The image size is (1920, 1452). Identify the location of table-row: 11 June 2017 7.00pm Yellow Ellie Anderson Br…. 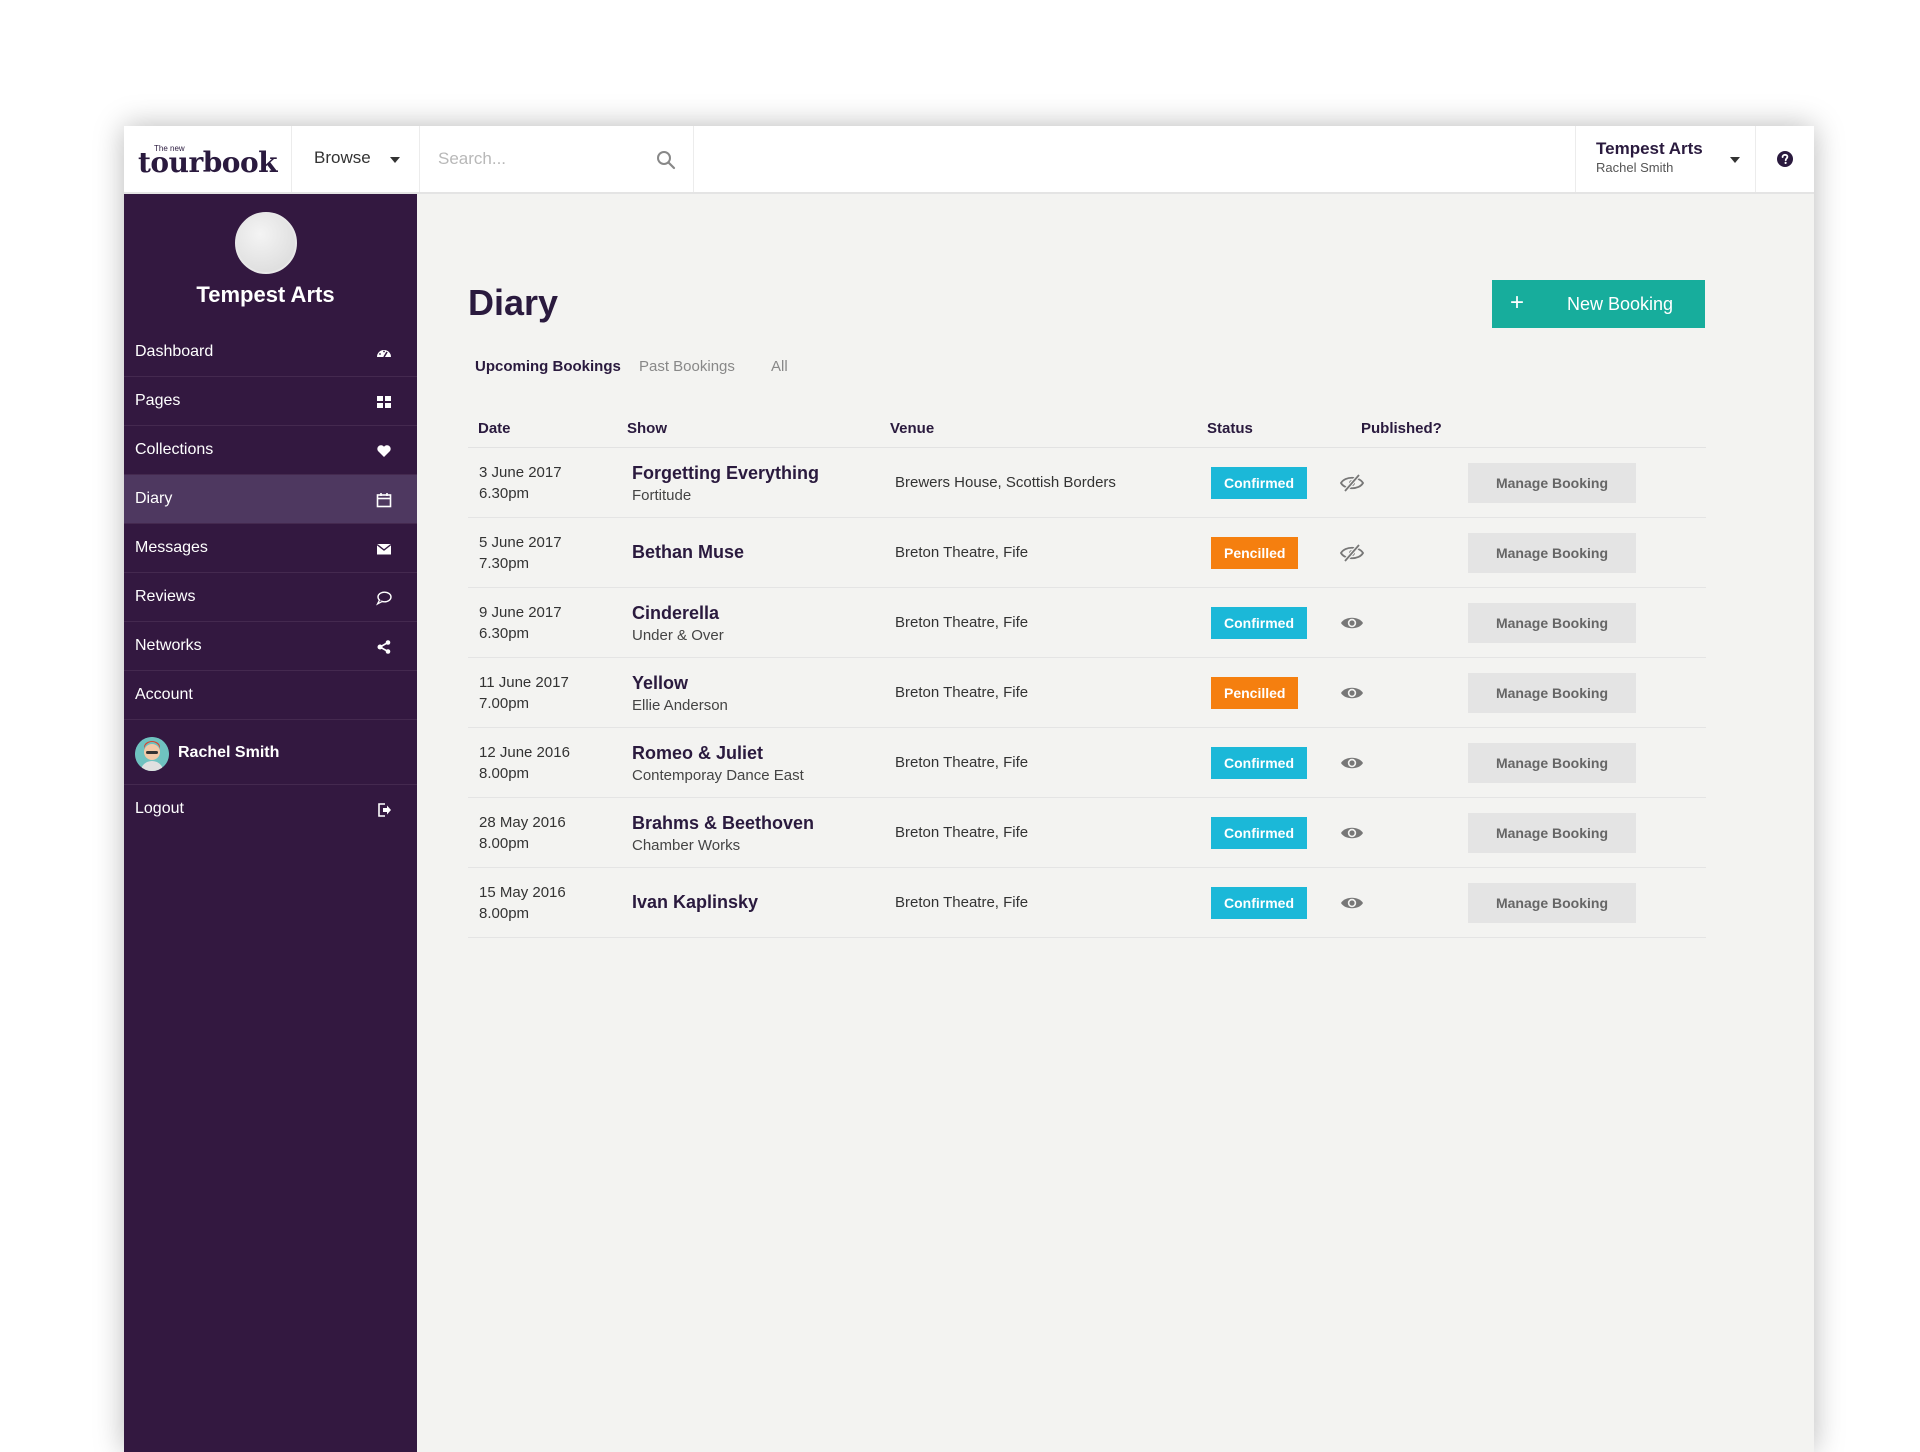
(1087, 693).